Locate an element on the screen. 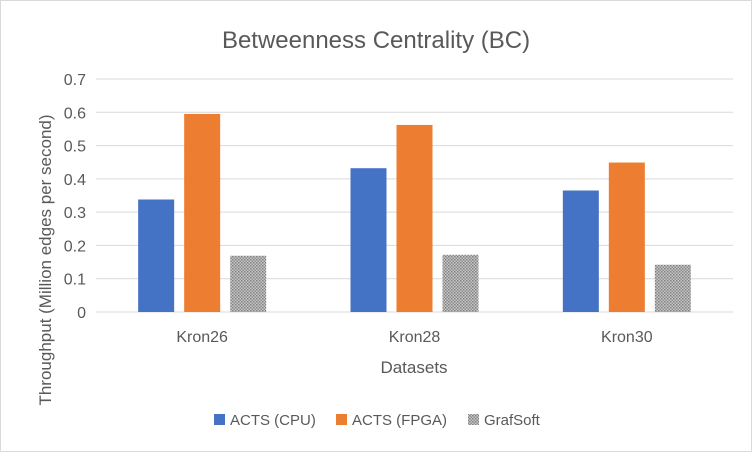 This screenshot has height=456, width=752. chart-title: Betweenness Centrality (BC) is located at coordinates (376, 40).